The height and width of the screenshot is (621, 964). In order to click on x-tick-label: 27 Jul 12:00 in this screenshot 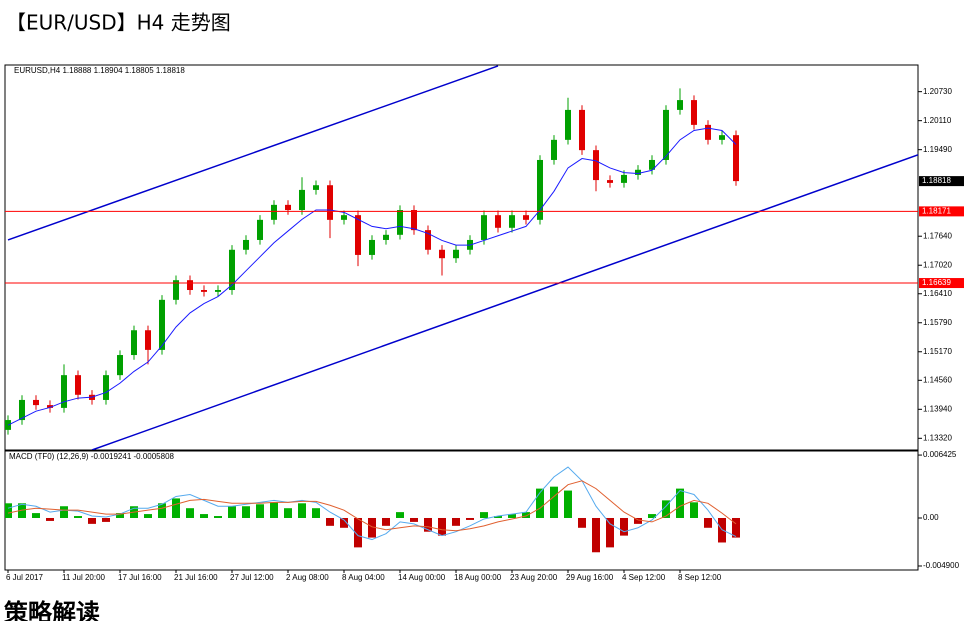, I will do `click(252, 577)`.